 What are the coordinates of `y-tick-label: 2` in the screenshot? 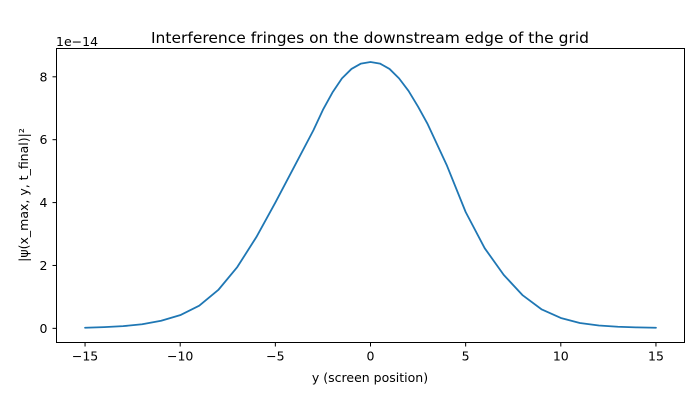 It's located at (44, 265).